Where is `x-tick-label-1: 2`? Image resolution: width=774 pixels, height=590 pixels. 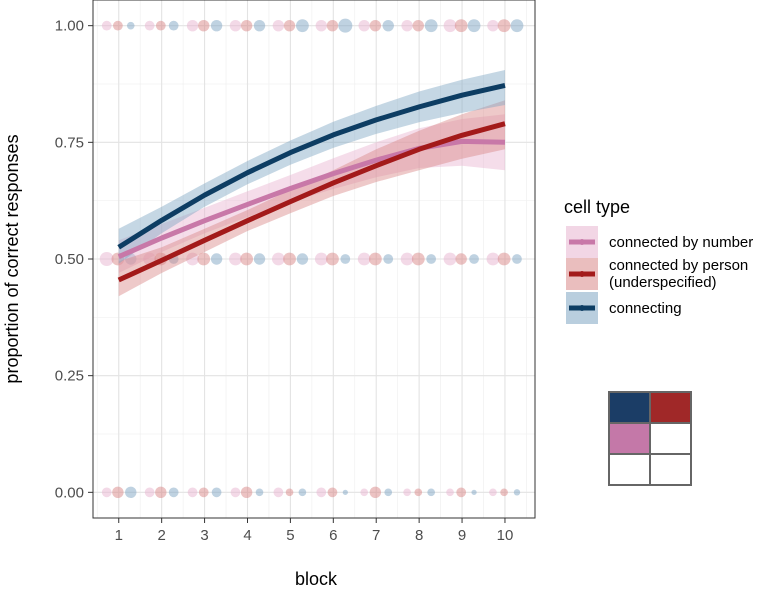 x-tick-label-1: 2 is located at coordinates (161, 535).